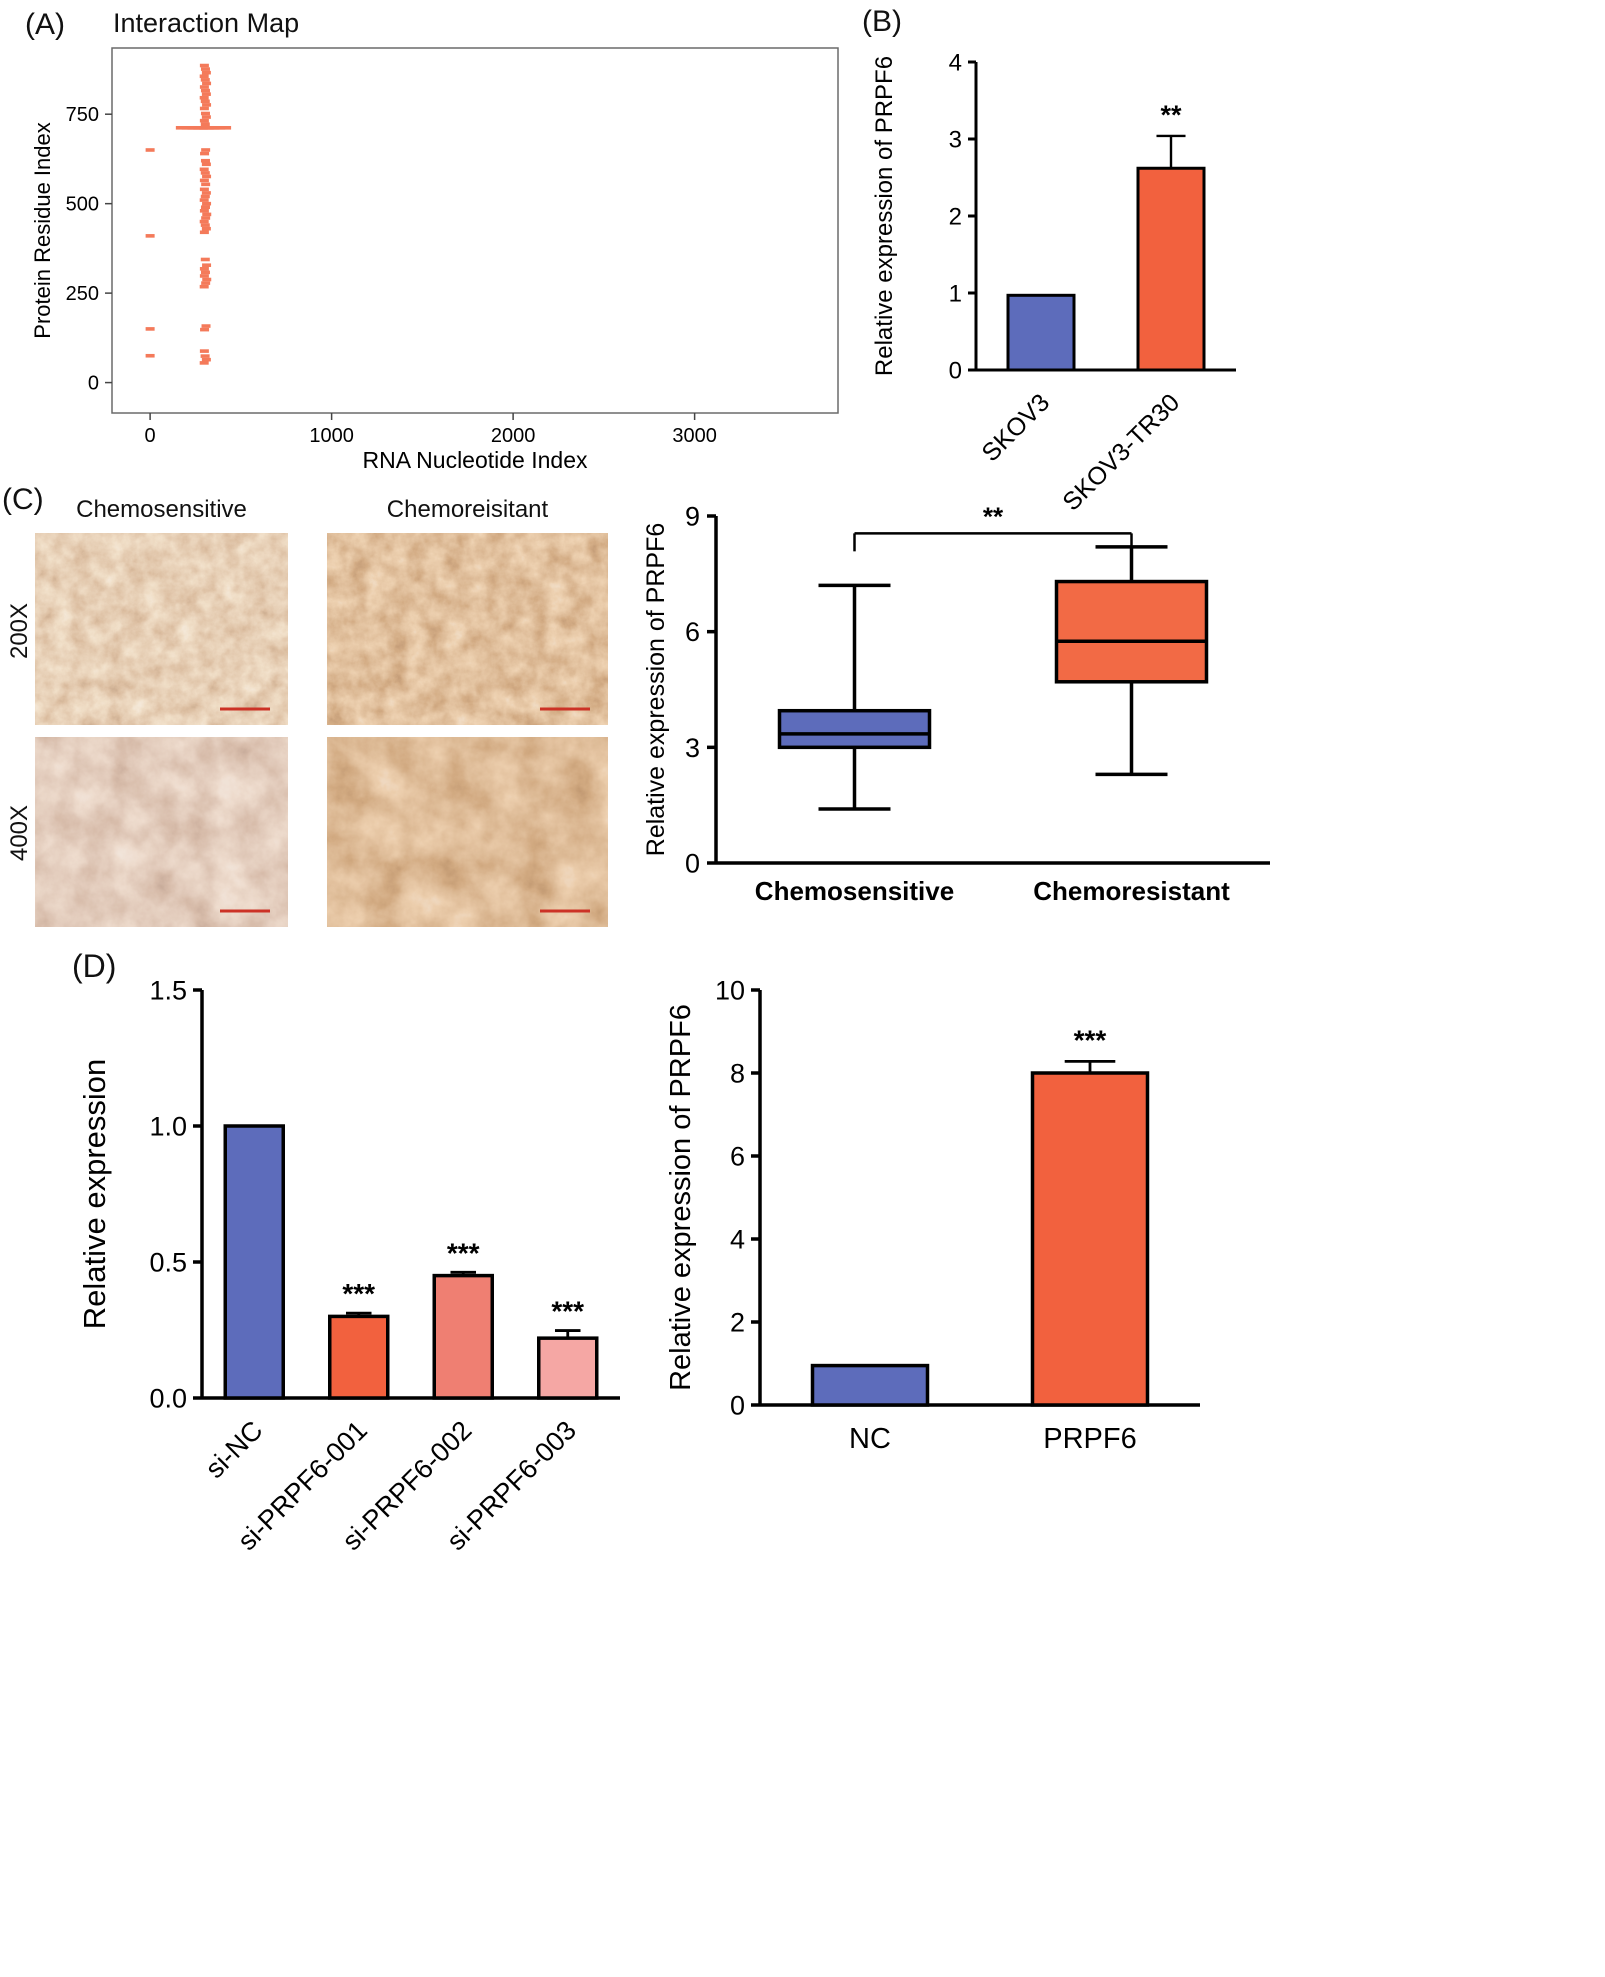 This screenshot has height=1977, width=1605. Describe the element at coordinates (870, 1439) in the screenshot. I see `svg-text: NC` at that location.